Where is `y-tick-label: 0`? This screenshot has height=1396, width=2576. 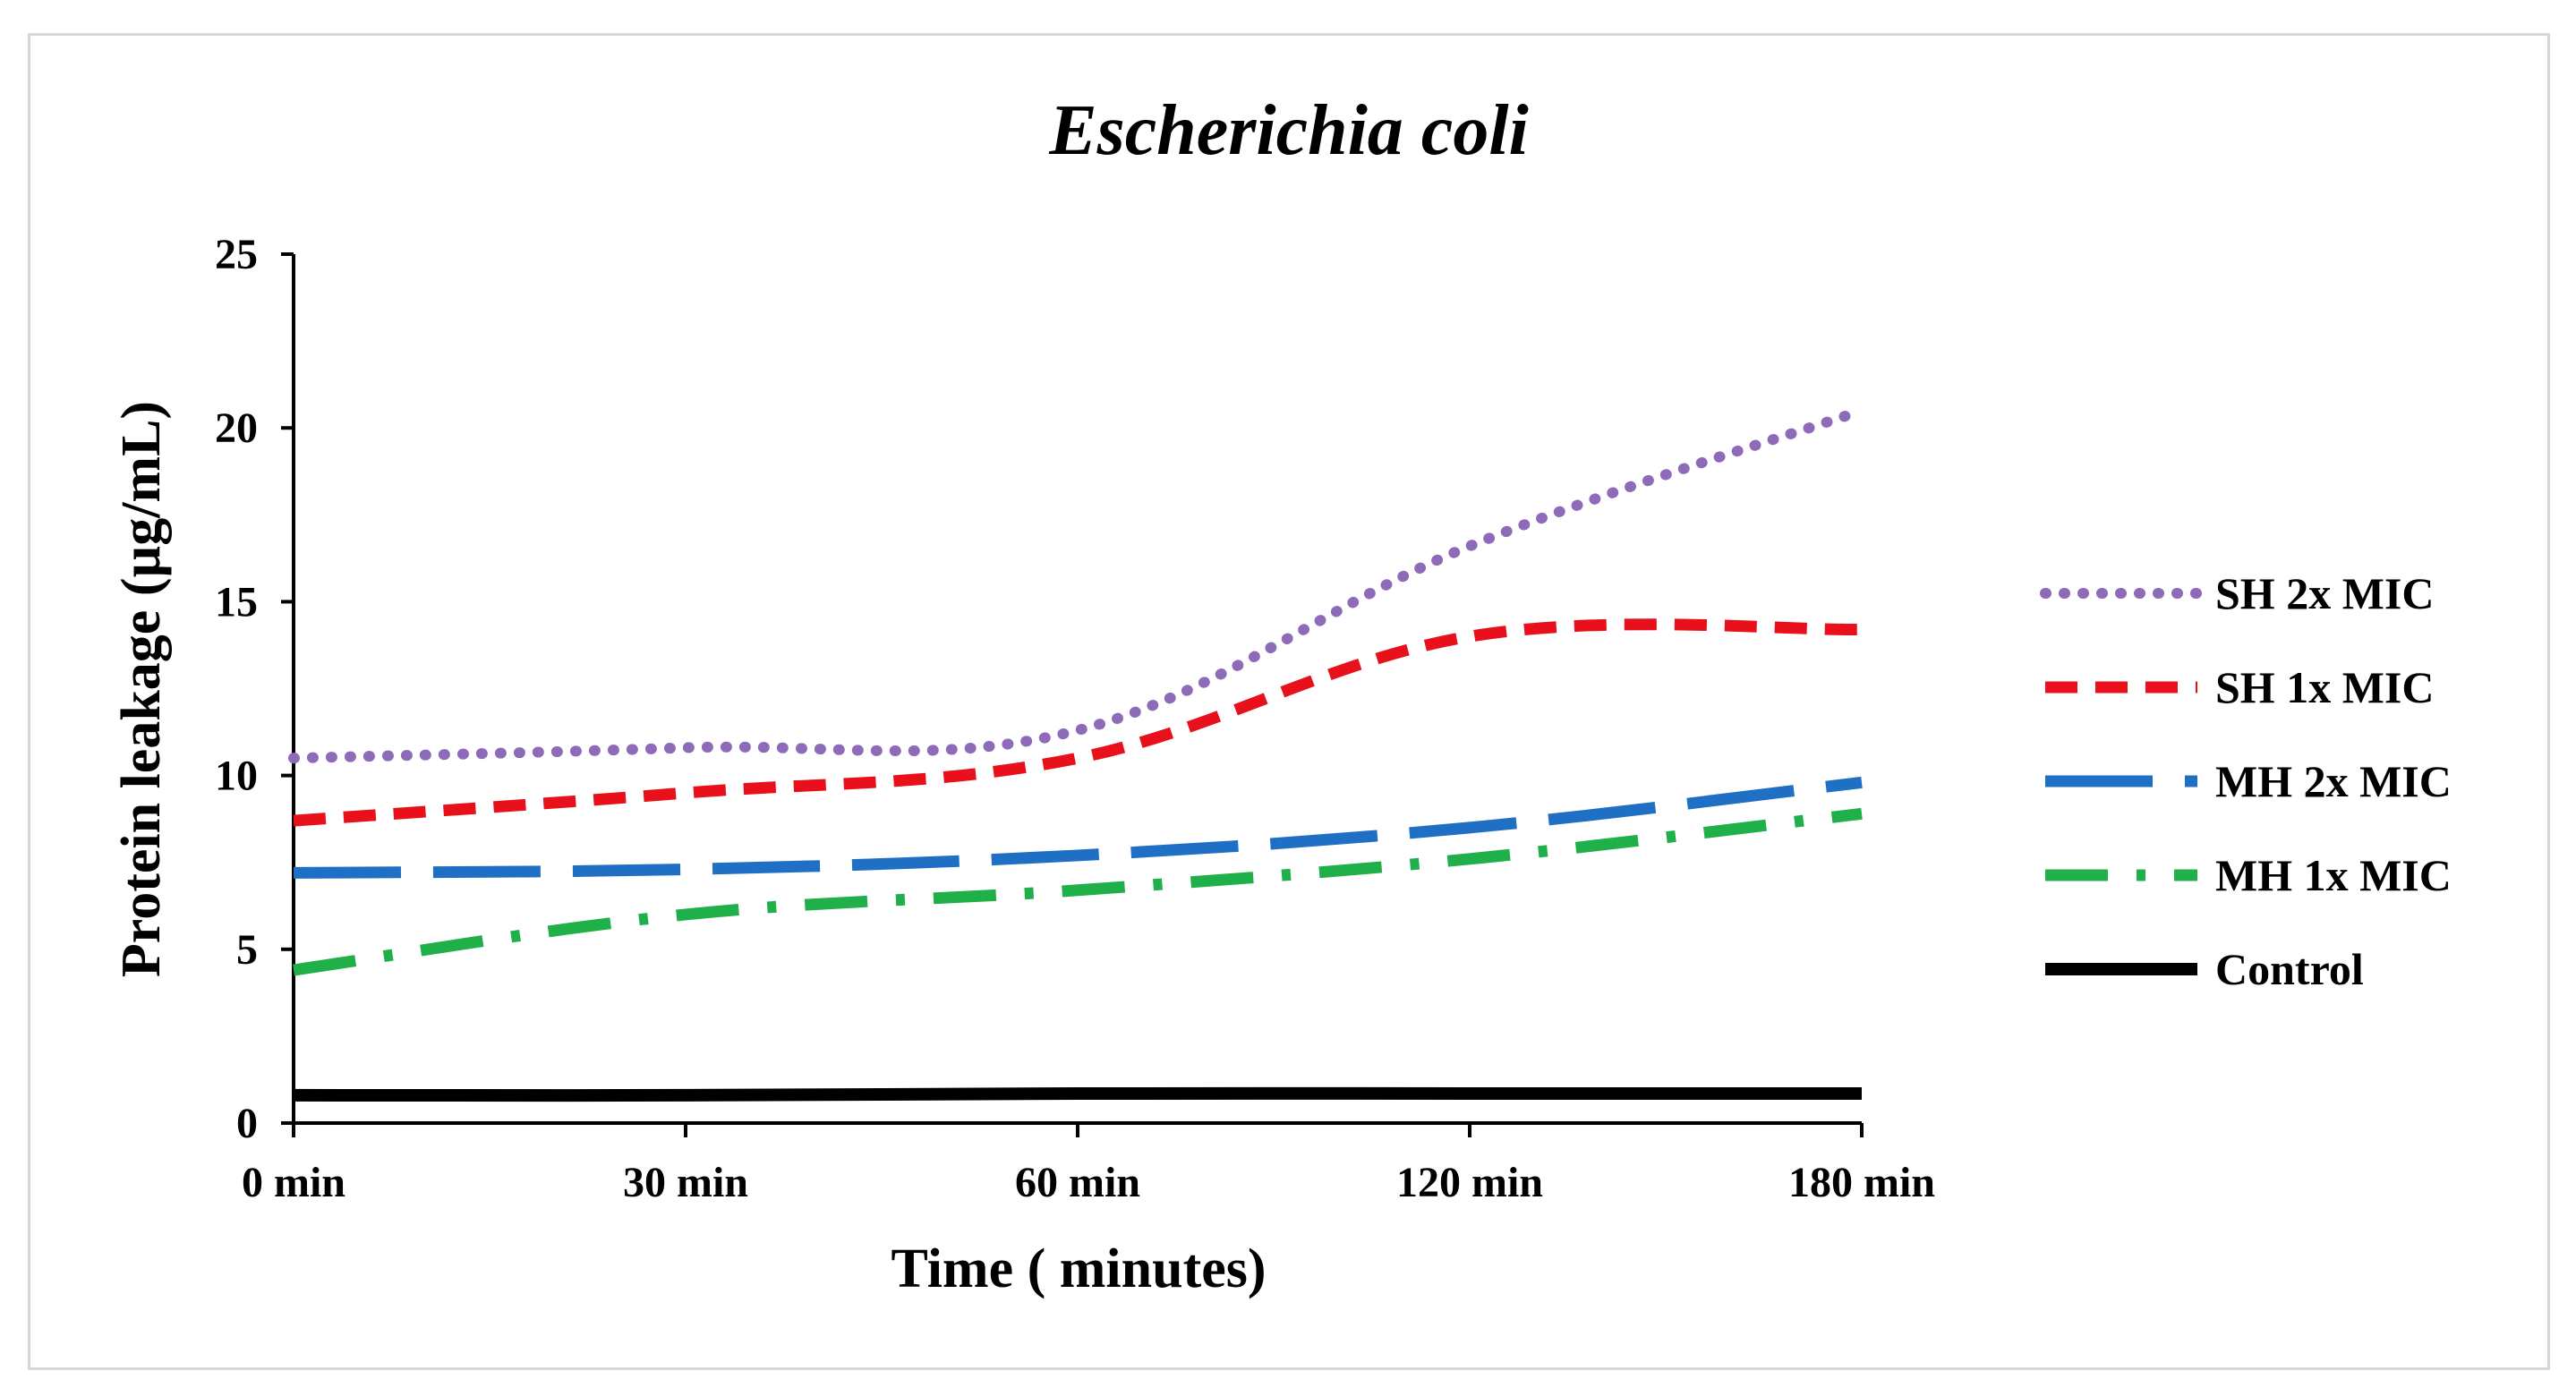 y-tick-label: 0 is located at coordinates (247, 1123).